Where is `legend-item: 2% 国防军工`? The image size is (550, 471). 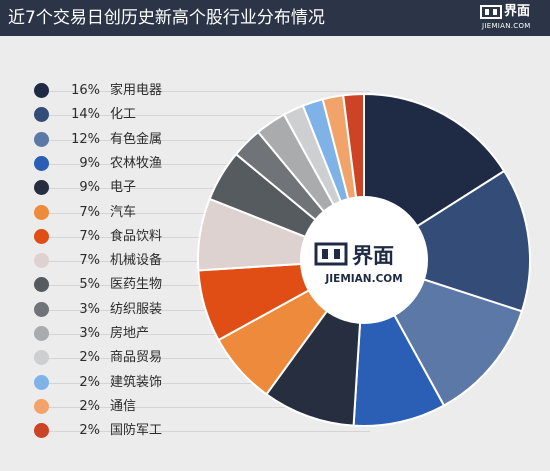 legend-item: 2% 国防军工 is located at coordinates (204, 431).